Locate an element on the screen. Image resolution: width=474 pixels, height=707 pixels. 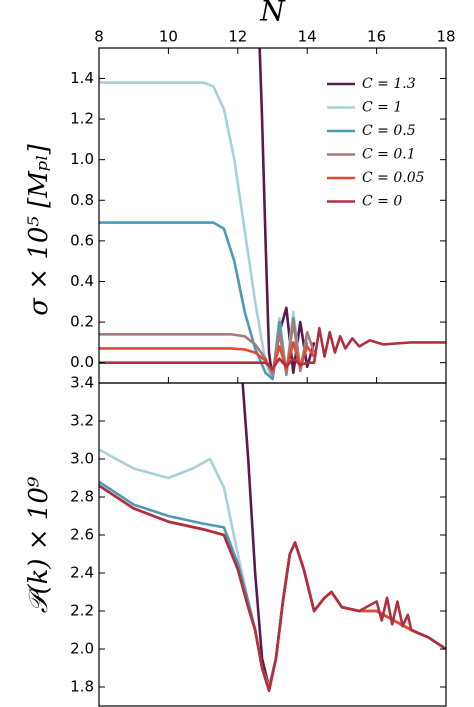
legend-label: C = 1.3 is located at coordinates (389, 84).